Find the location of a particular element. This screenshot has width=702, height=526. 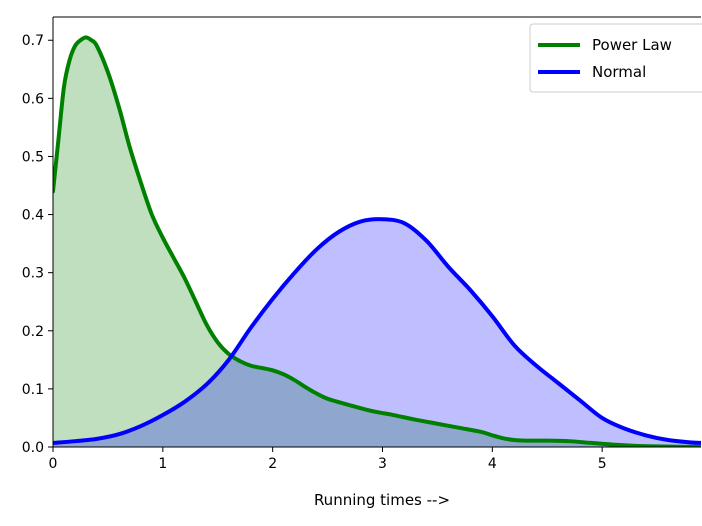

y-tick-label: 0.0 is located at coordinates (33, 448).